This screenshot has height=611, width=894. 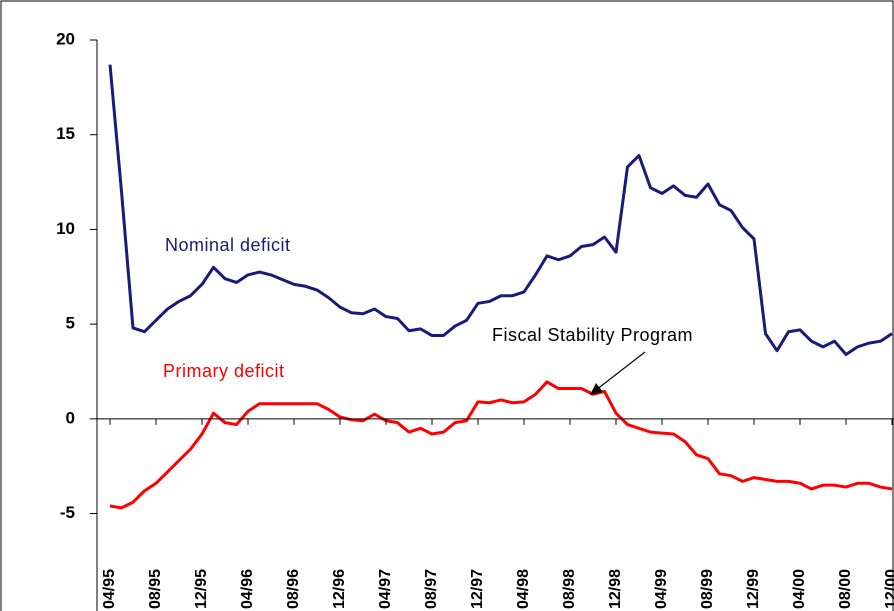 I want to click on annotation: Fiscal Stability Program, so click(x=592, y=335).